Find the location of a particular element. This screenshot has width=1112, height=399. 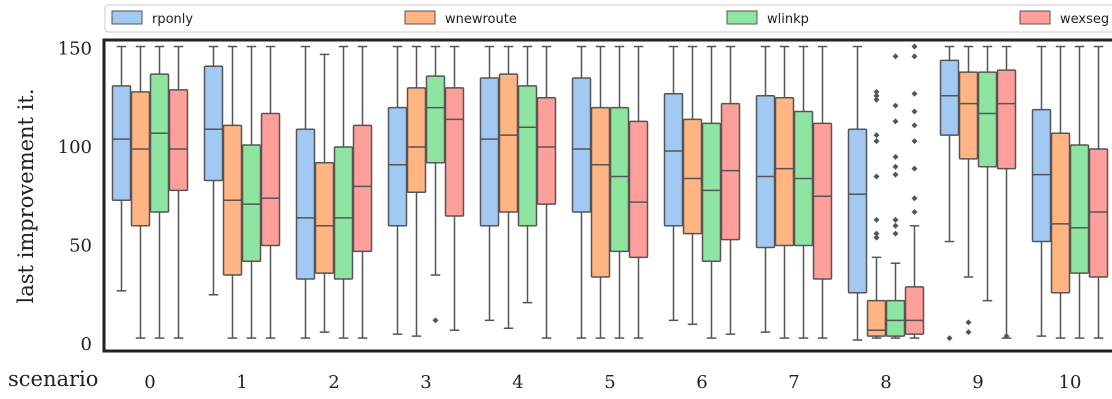

x-tick-label: 0 is located at coordinates (149, 382).